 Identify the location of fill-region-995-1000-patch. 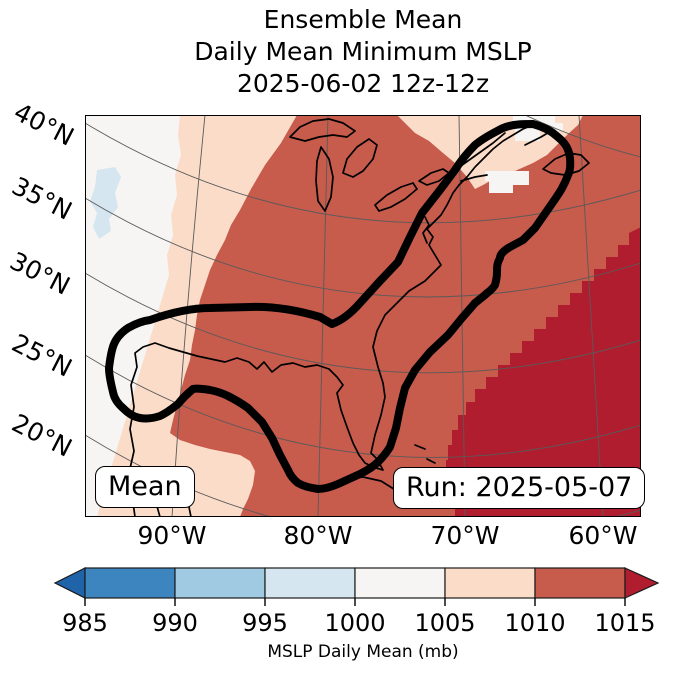
(105, 203).